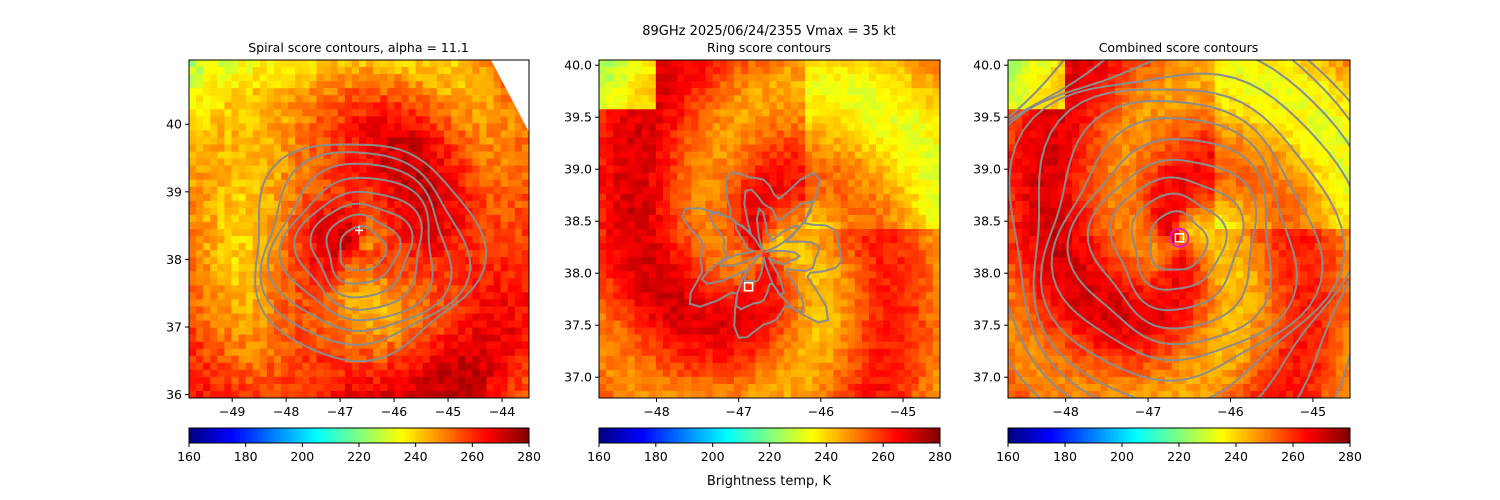  What do you see at coordinates (359, 456) in the screenshot?
I see `colorbar-tick-label: 220` at bounding box center [359, 456].